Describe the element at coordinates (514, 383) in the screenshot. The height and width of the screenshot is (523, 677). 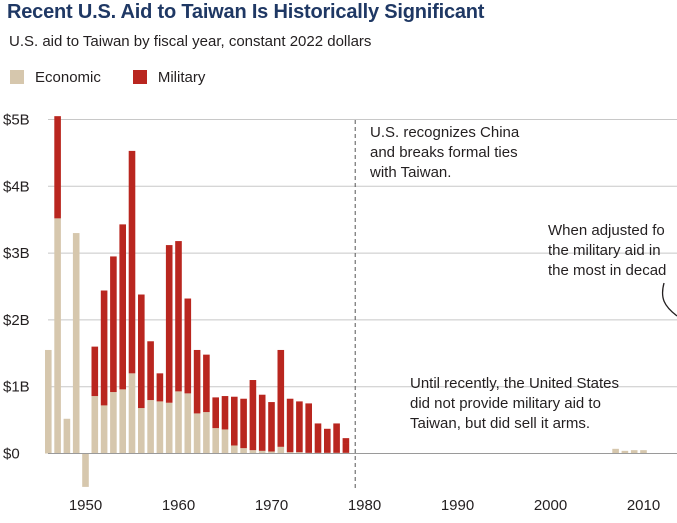
I see `annotation-arms-line-1: Until recently, the United States` at that location.